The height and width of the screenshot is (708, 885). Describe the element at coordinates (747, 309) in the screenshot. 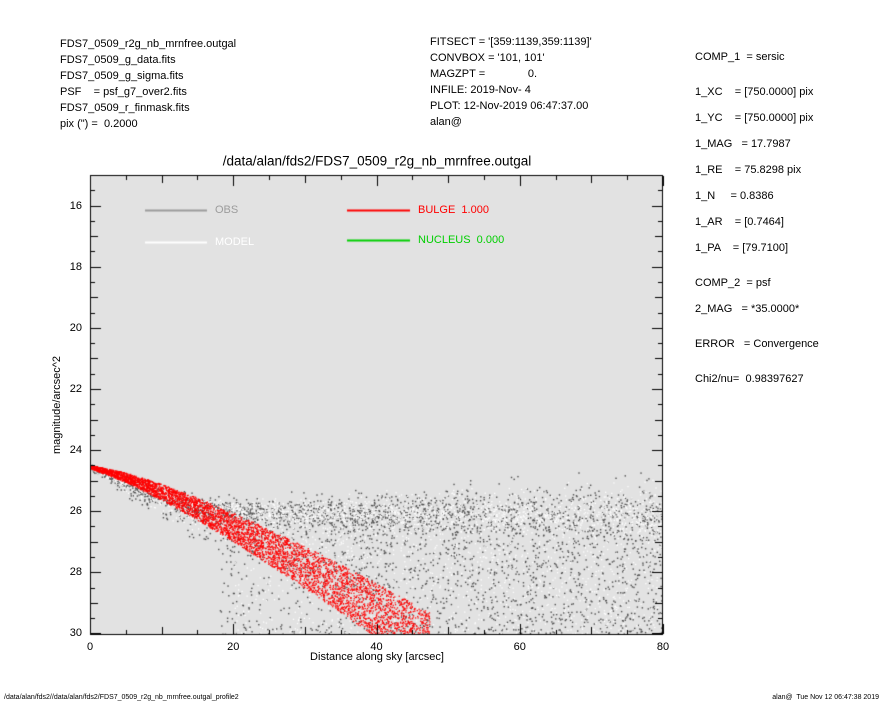

I see `param-line: 2_MAG = *35.0000*` at that location.